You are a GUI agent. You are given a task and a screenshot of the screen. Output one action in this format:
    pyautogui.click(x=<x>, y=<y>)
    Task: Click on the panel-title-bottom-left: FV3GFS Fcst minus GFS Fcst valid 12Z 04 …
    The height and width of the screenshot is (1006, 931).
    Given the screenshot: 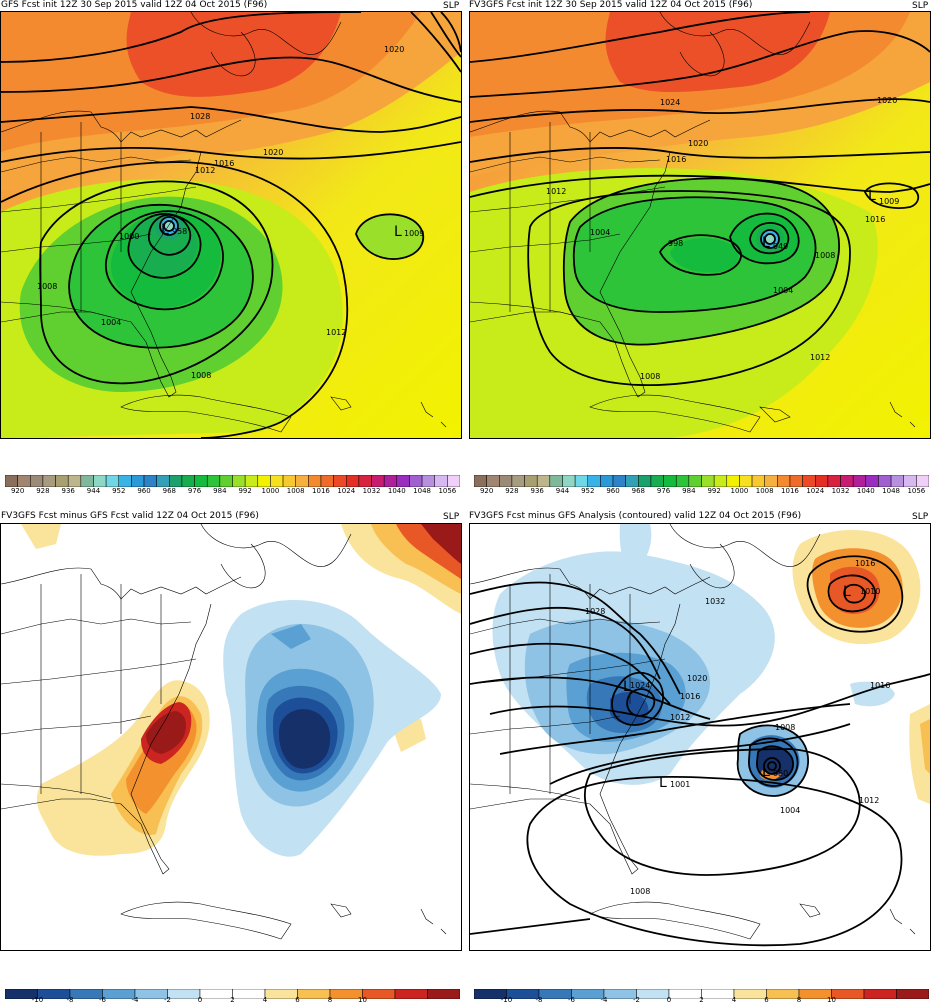 What is the action you would take?
    pyautogui.click(x=130, y=516)
    